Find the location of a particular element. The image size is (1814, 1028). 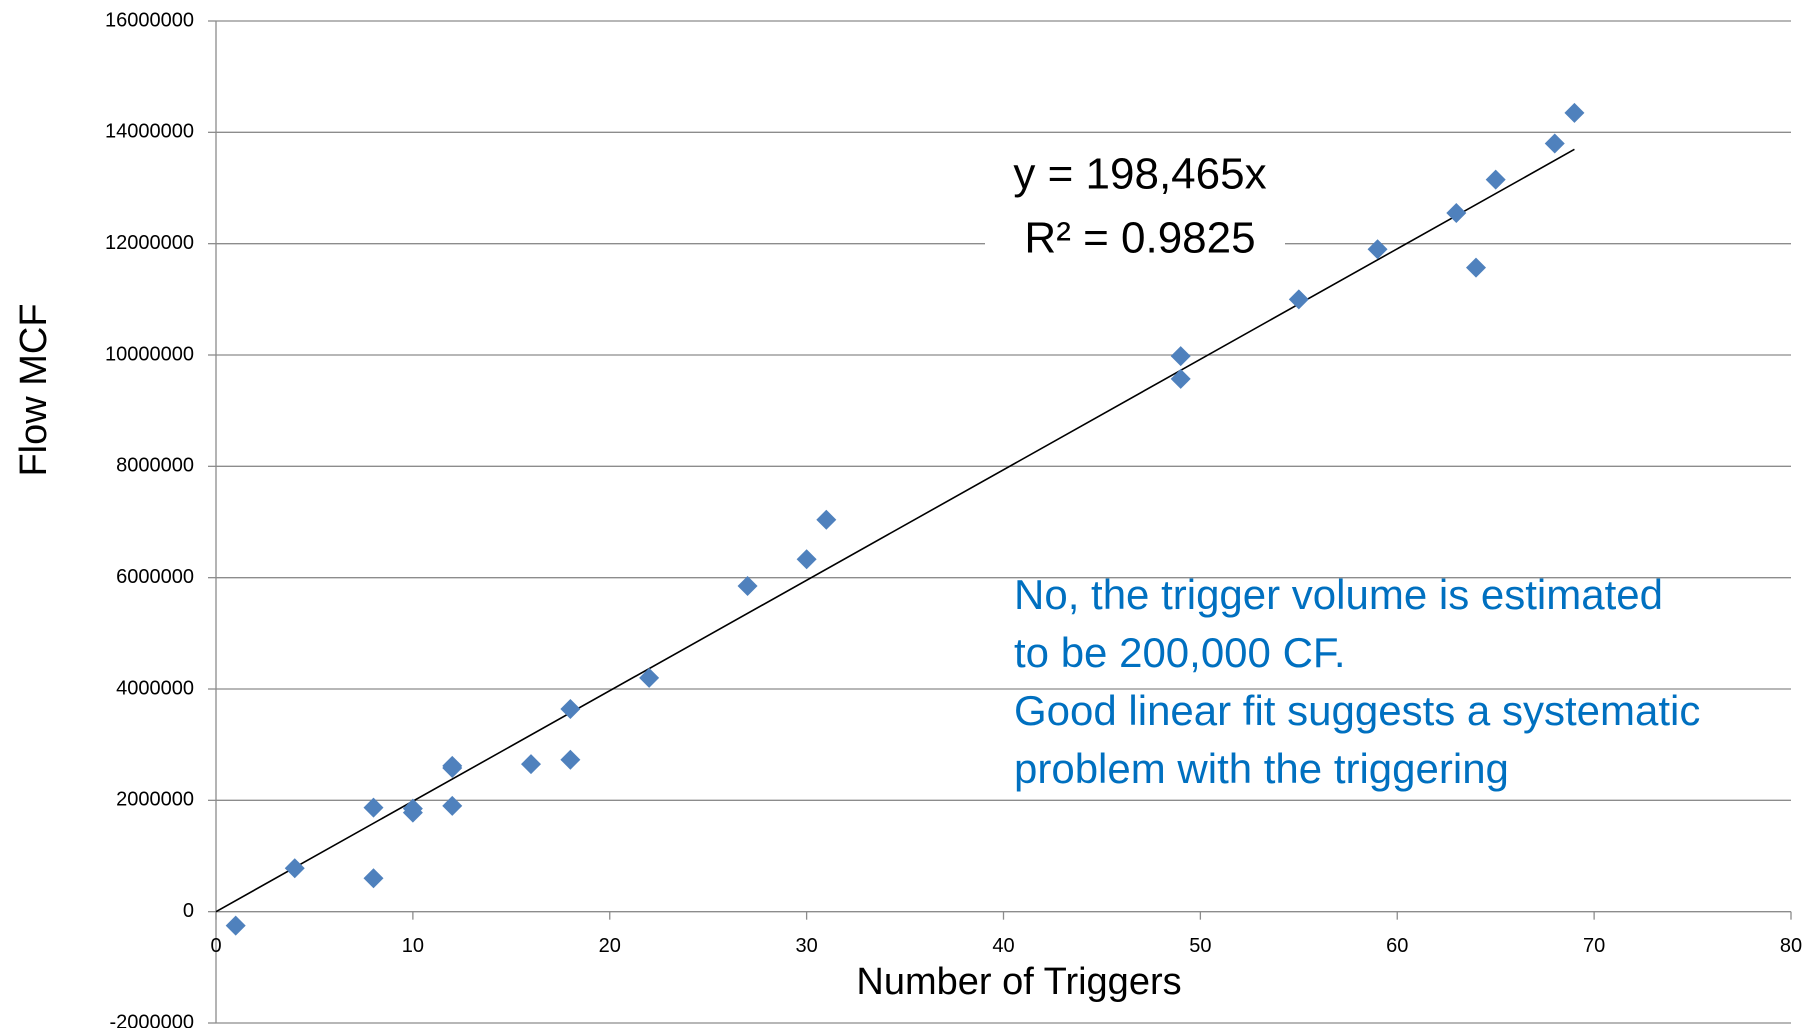

x-tick-label: 40 is located at coordinates (1003, 946).